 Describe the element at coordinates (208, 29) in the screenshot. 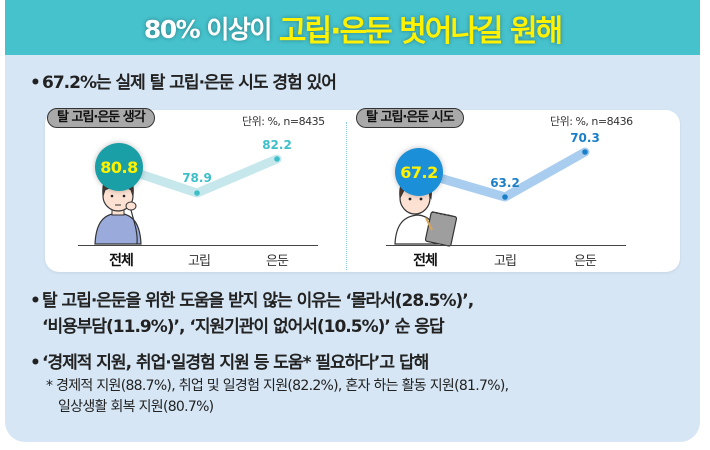

I see `headline-white: 80% 이상이` at that location.